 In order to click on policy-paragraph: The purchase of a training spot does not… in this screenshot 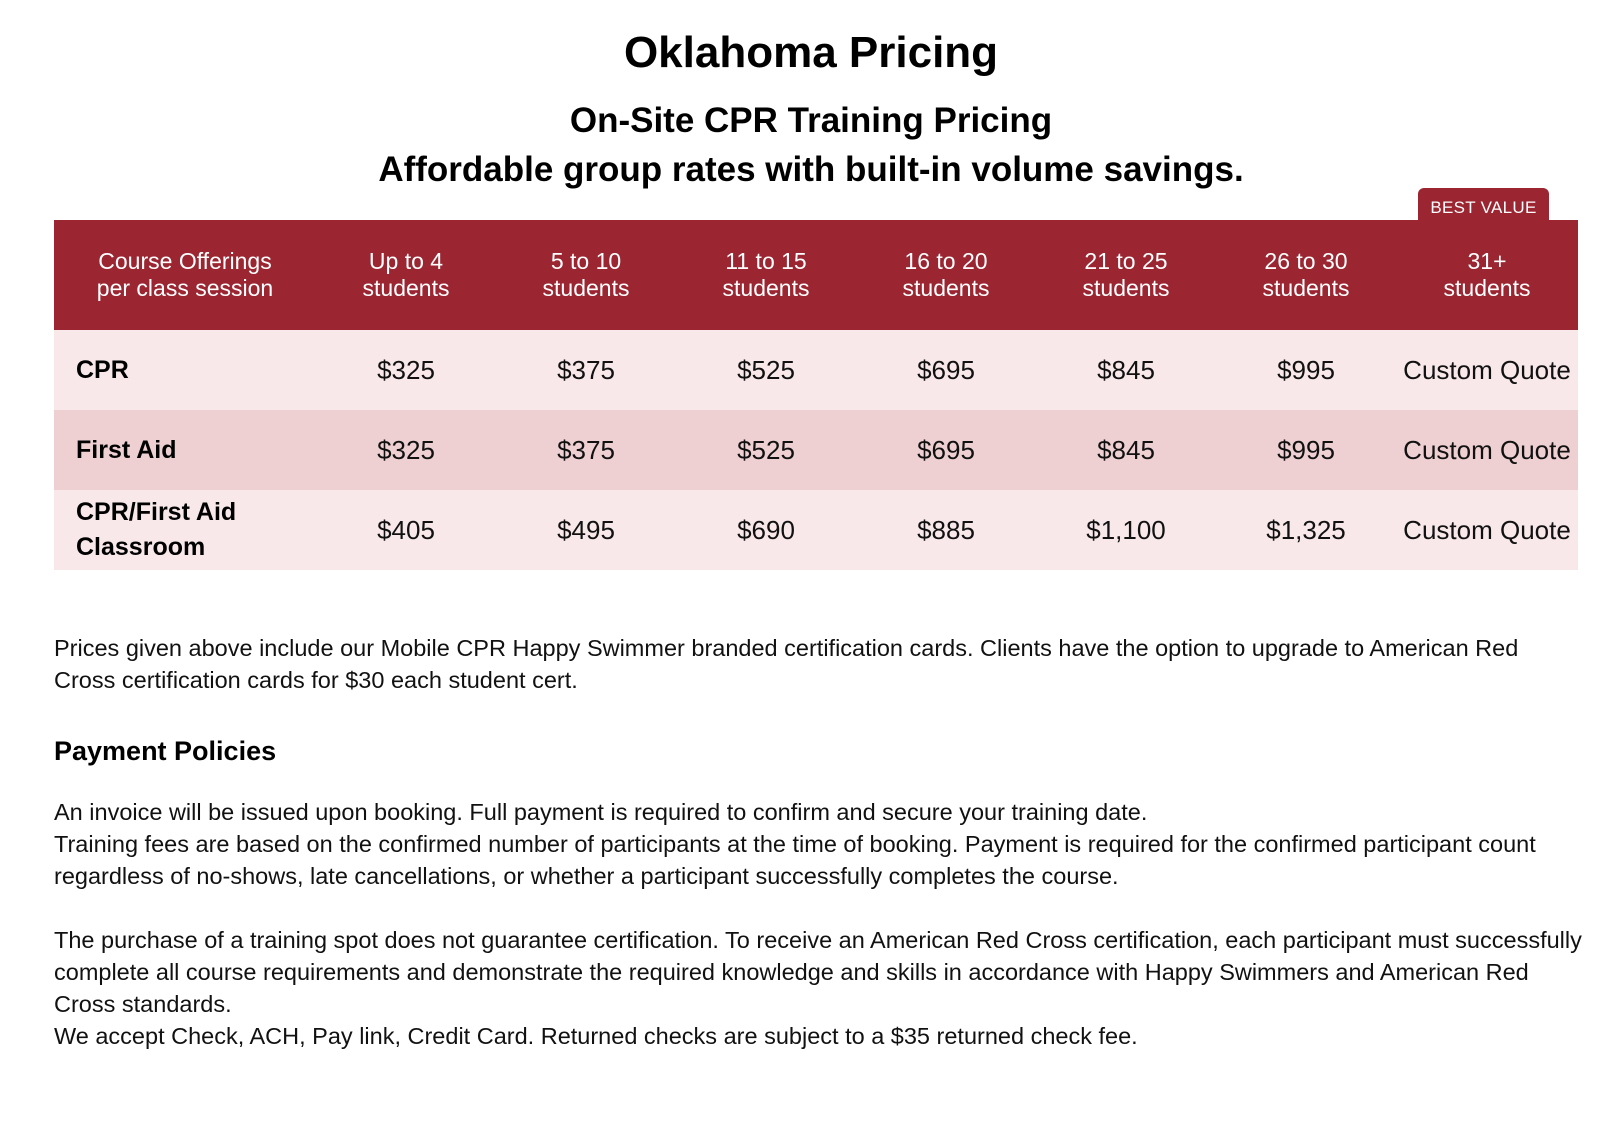, I will do `click(818, 972)`.